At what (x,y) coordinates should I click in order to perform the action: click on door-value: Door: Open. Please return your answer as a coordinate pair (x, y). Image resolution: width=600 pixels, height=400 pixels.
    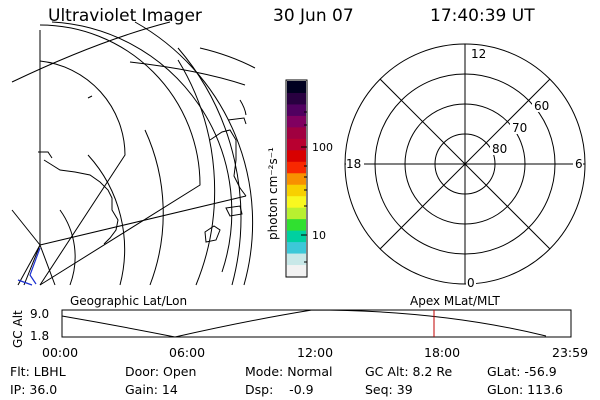
    Looking at the image, I should click on (161, 371).